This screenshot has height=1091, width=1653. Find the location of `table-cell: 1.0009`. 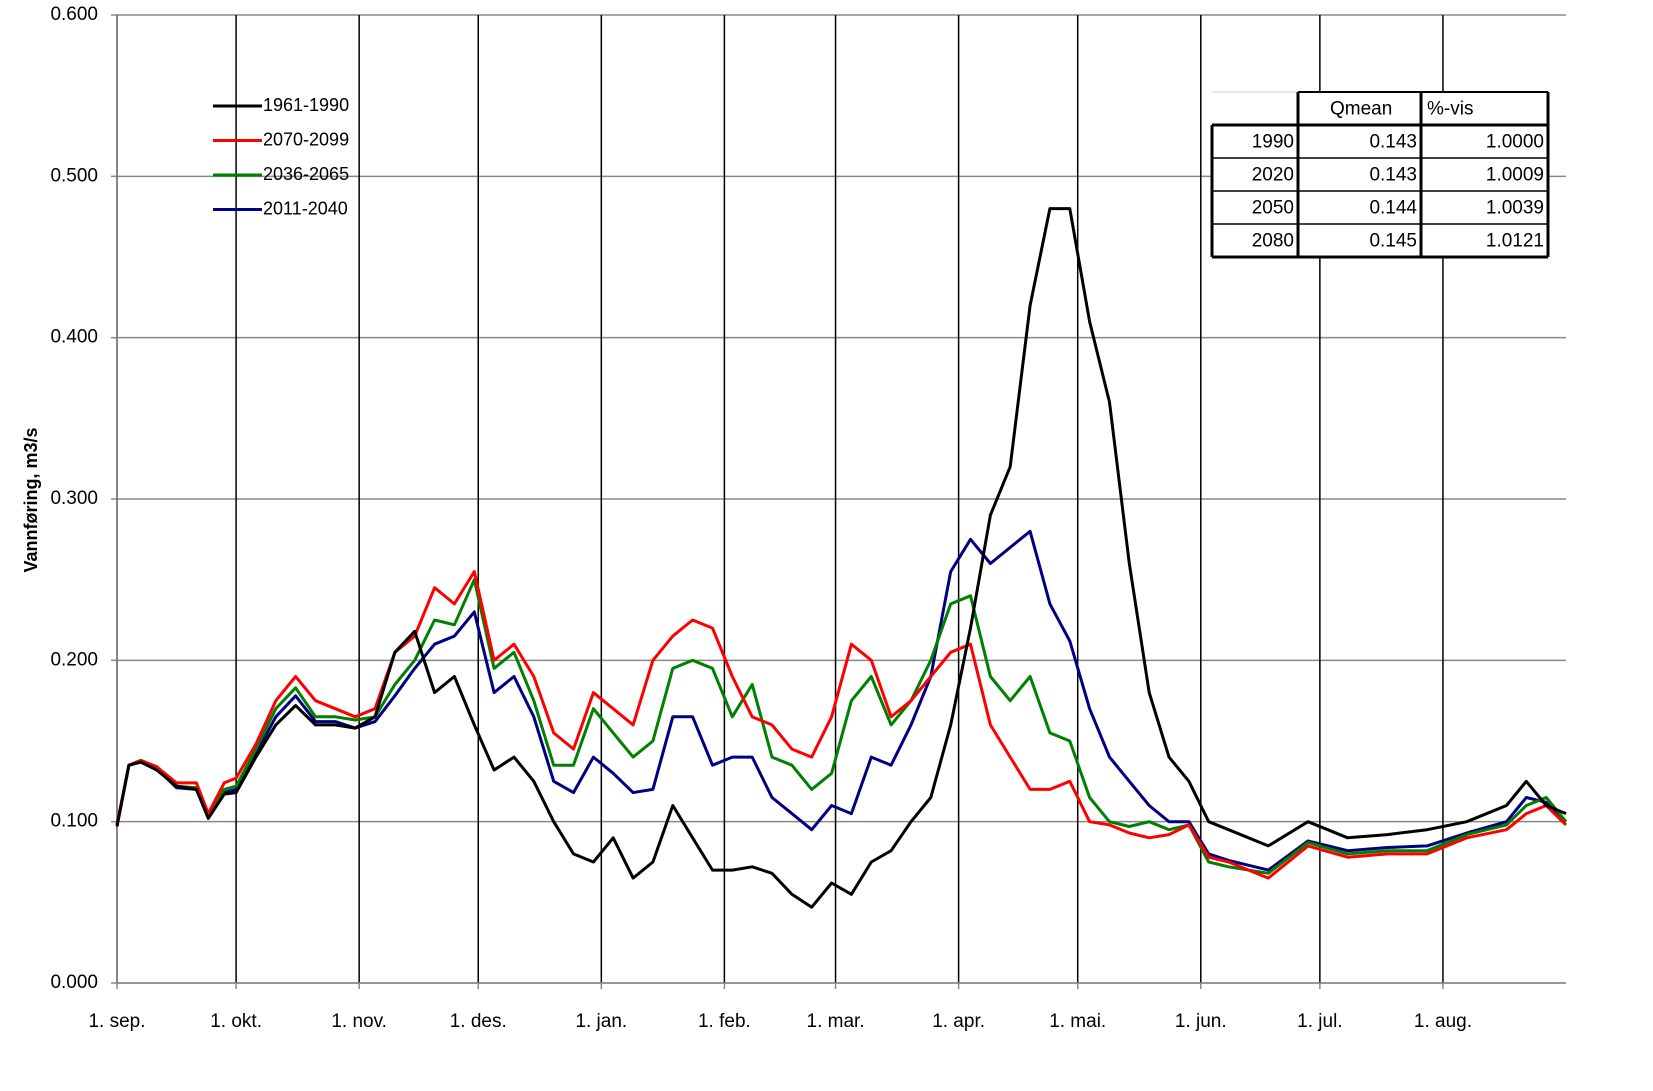

table-cell: 1.0009 is located at coordinates (1515, 175).